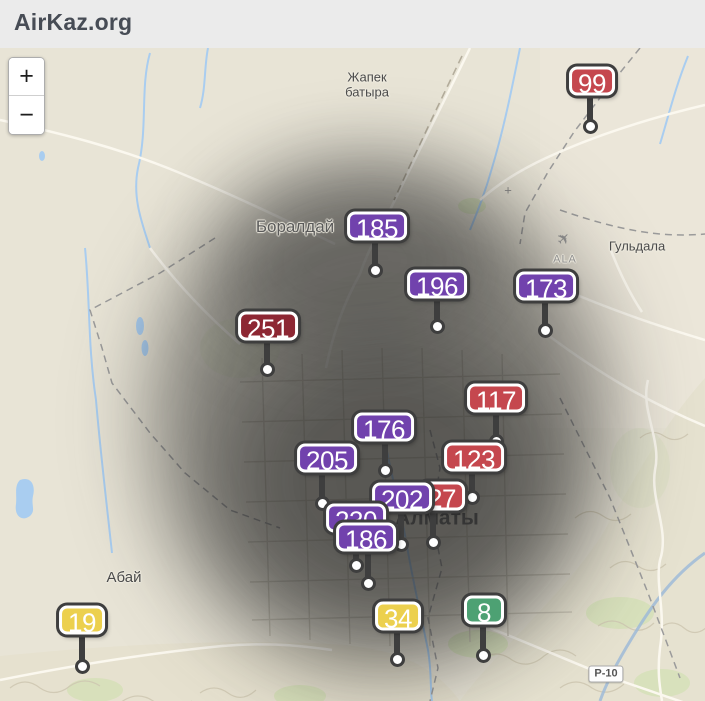  What do you see at coordinates (606, 674) in the screenshot?
I see `road-shield-p10: Р-10` at bounding box center [606, 674].